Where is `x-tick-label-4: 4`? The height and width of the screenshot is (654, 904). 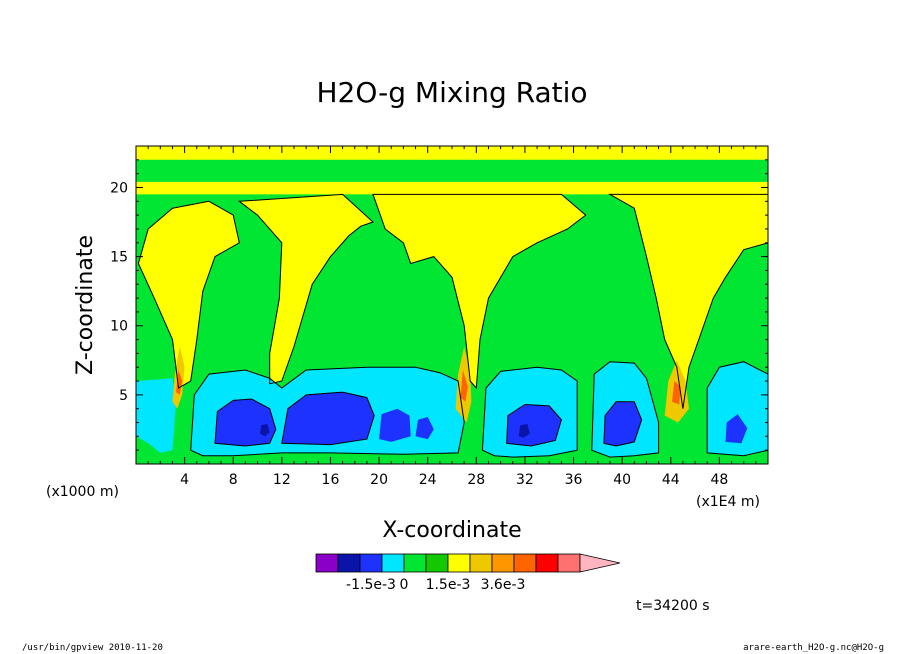 x-tick-label-4: 4 is located at coordinates (184, 480).